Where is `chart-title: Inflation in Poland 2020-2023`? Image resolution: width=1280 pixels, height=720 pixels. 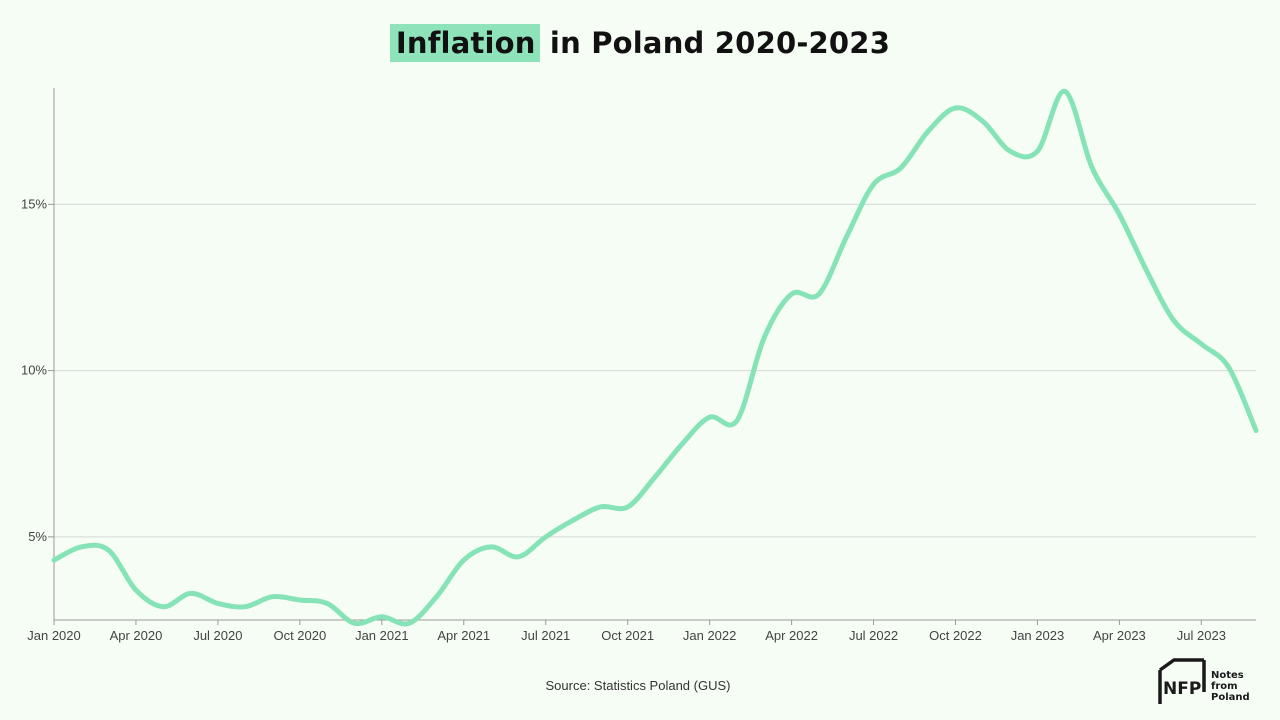
chart-title: Inflation in Poland 2020-2023 is located at coordinates (640, 43).